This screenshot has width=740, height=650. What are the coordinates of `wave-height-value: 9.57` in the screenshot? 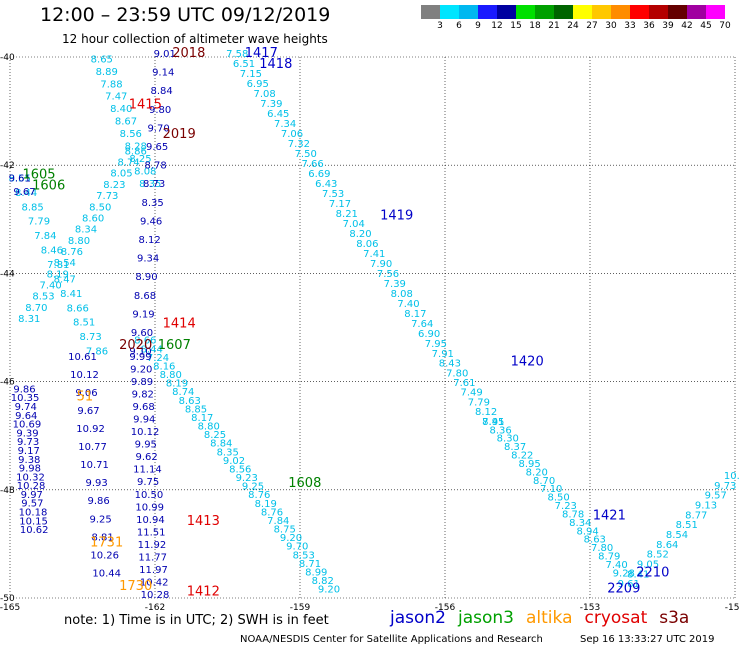 It's located at (32, 504).